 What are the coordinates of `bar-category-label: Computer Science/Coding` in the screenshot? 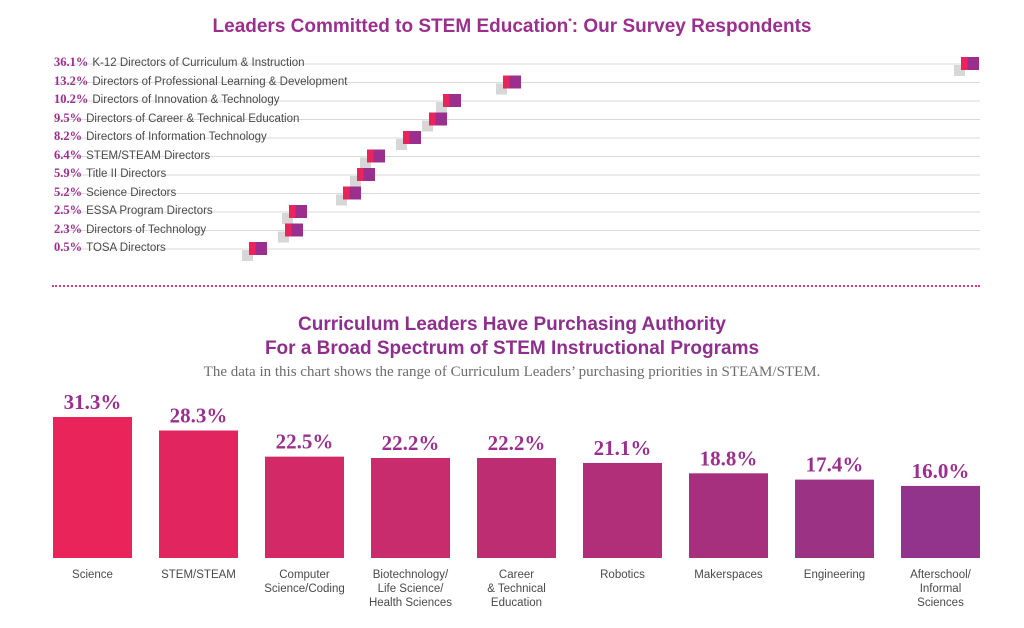 It's located at (304, 582).